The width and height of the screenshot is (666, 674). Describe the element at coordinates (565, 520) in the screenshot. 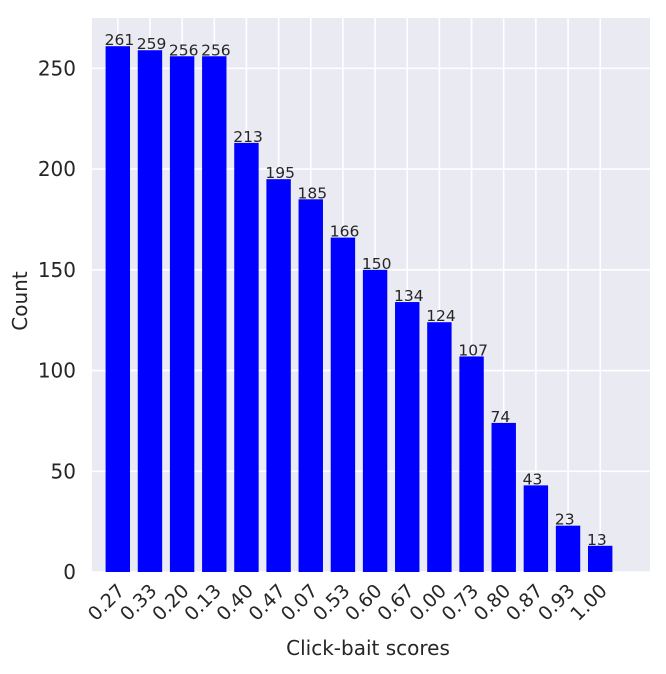

I see `bar-value-label: 23` at that location.